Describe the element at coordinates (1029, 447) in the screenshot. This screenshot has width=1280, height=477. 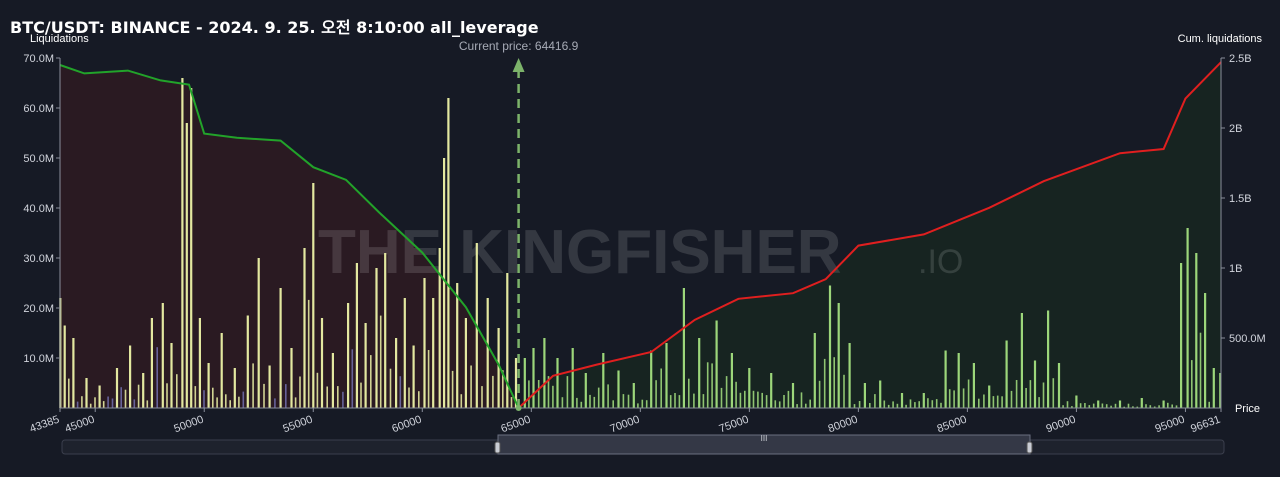
I see `range-handle-right` at that location.